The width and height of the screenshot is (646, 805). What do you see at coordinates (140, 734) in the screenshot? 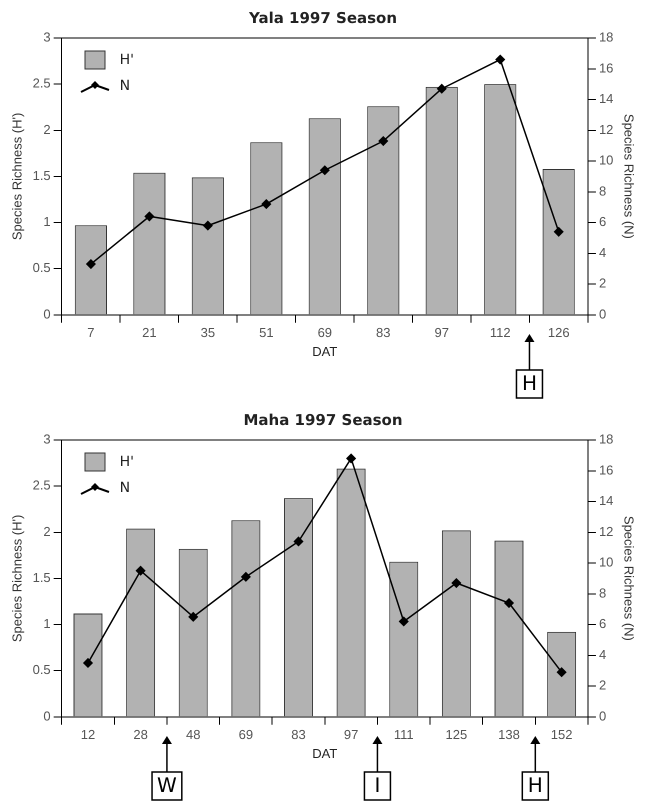
I see `x-tick-label: 28` at bounding box center [140, 734].